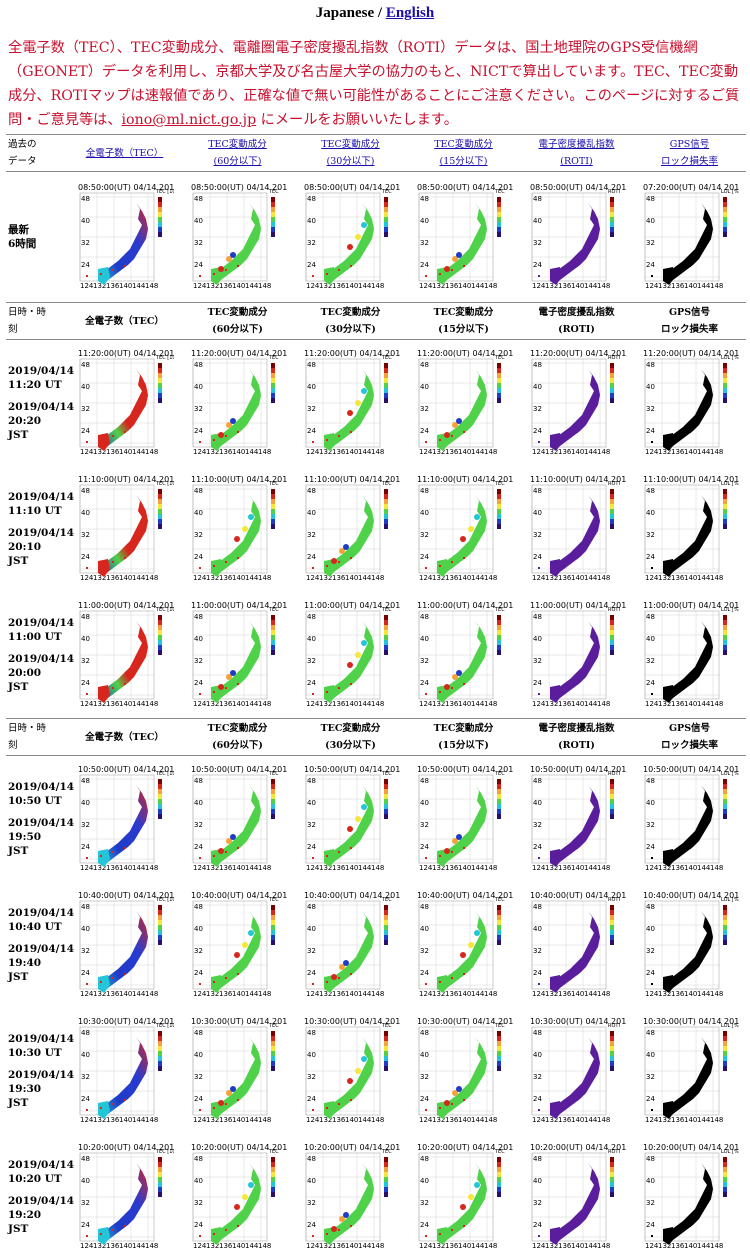 Image resolution: width=750 pixels, height=1260 pixels. I want to click on scale-label: TEC, so click(386, 610).